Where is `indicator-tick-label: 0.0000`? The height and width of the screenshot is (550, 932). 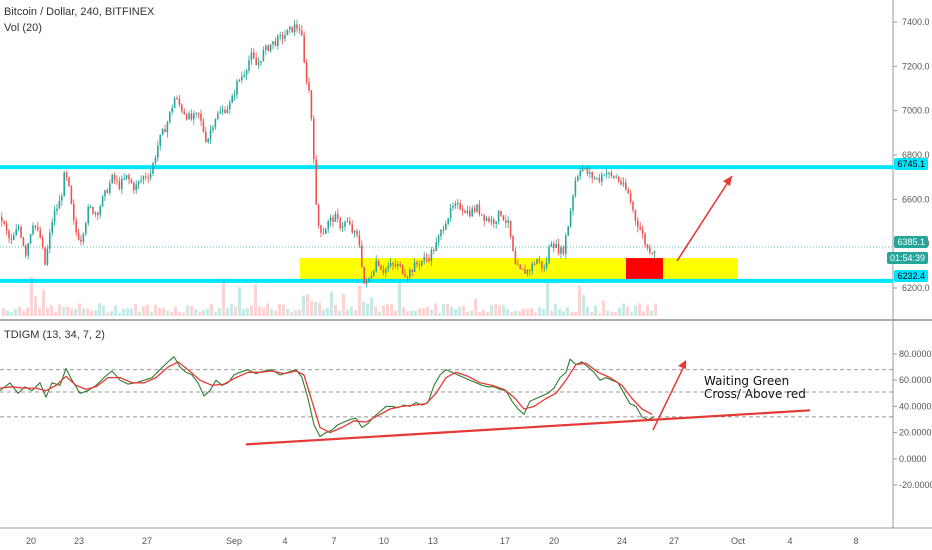 indicator-tick-label: 0.0000 is located at coordinates (913, 459).